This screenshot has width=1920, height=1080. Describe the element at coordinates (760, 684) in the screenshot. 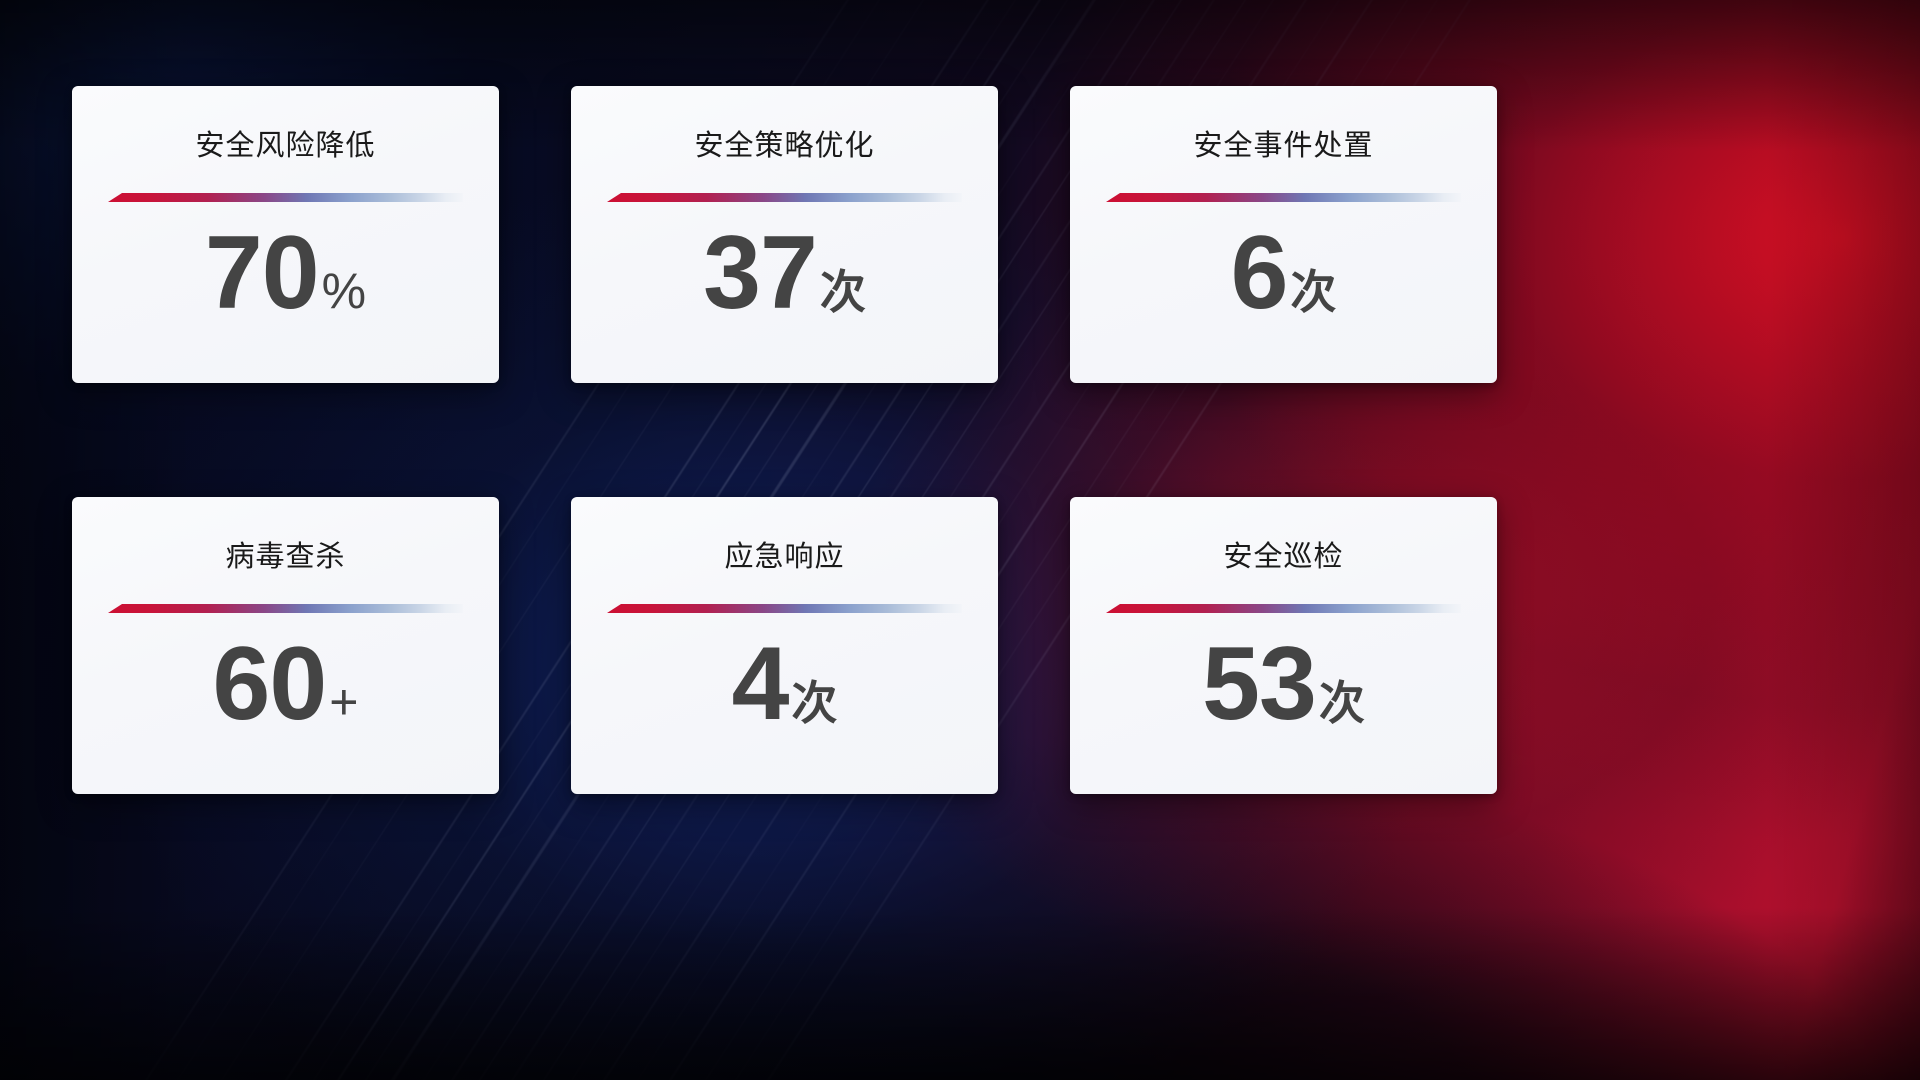

I see `stat-card-value: 4` at that location.